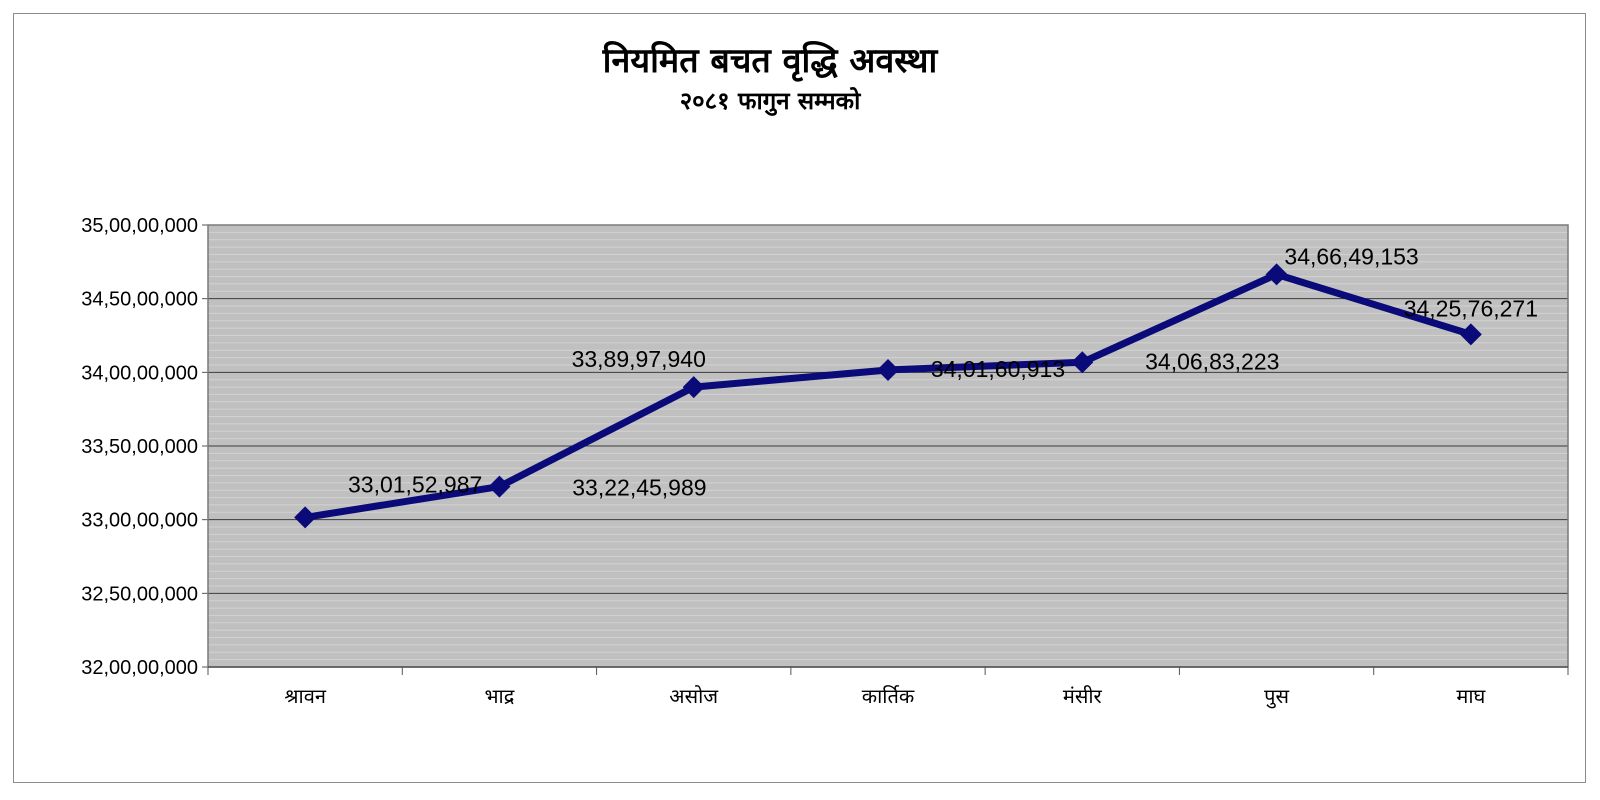  What do you see at coordinates (139, 668) in the screenshot?
I see `y-tick-label: 32,00,00,000` at bounding box center [139, 668].